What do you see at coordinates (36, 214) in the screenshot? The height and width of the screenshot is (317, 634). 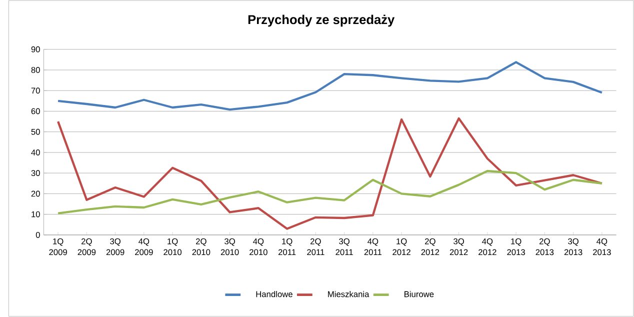 I see `y-tick-label: 10` at bounding box center [36, 214].